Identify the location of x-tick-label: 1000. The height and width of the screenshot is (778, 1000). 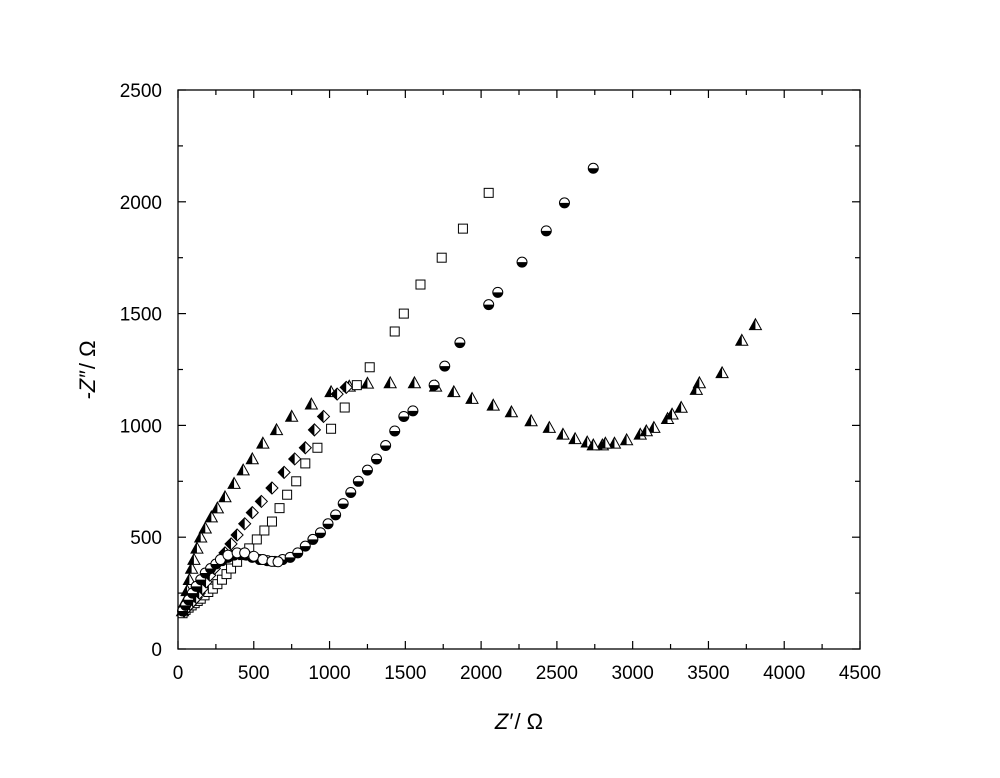
(329, 673).